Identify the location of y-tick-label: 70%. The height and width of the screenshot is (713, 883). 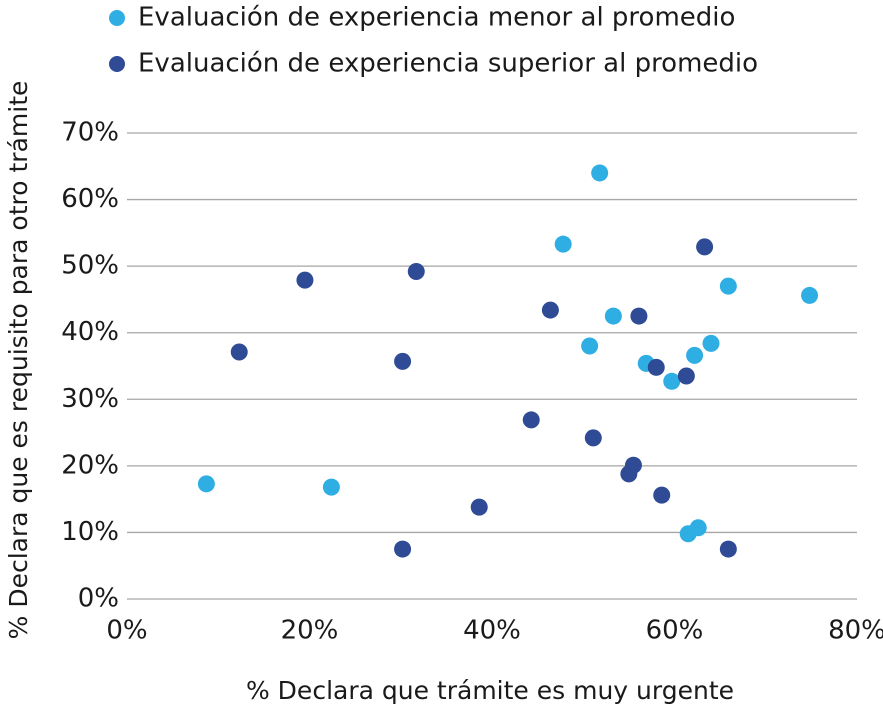
(90, 133).